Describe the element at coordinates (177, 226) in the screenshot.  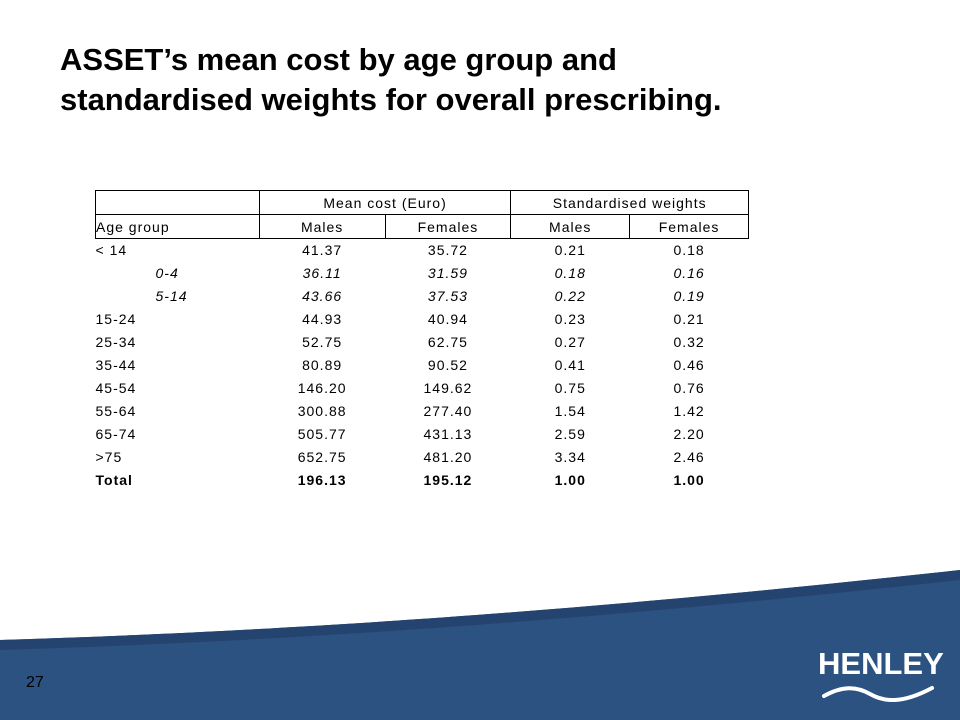
I see `header-age-group: Age group` at that location.